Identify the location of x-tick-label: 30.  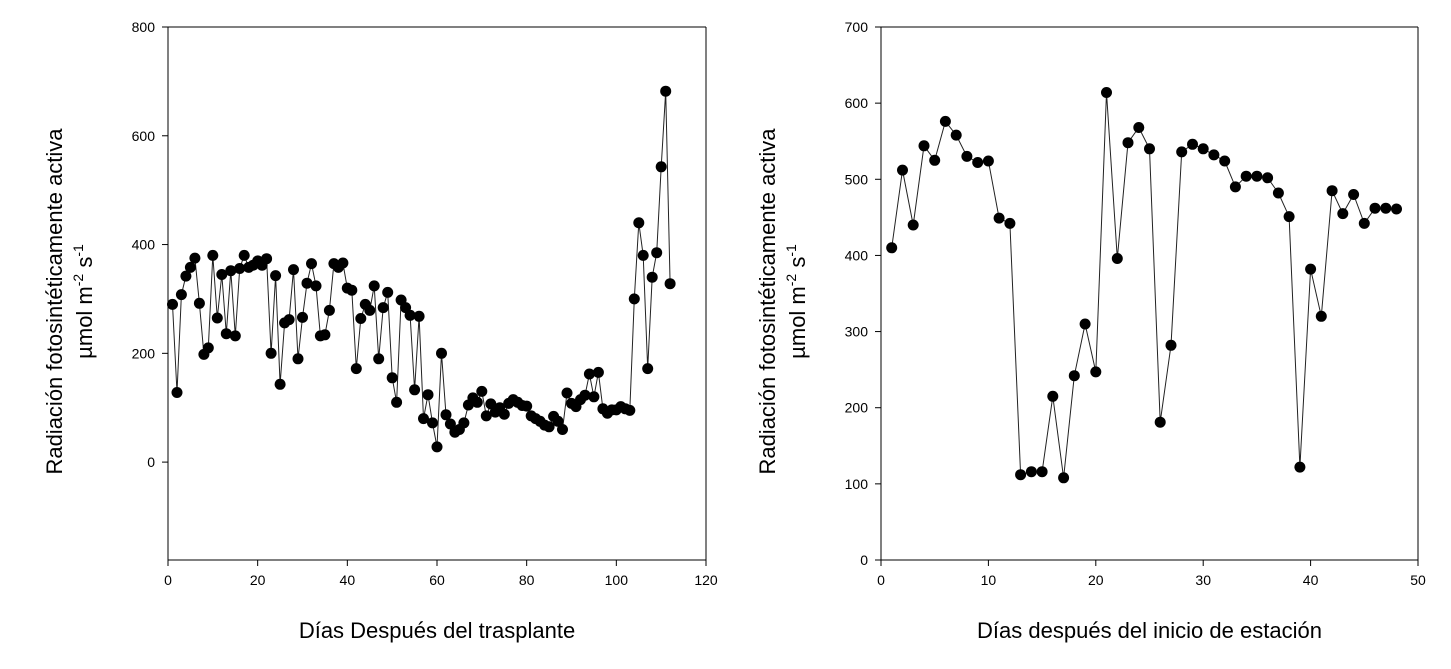
(1203, 580).